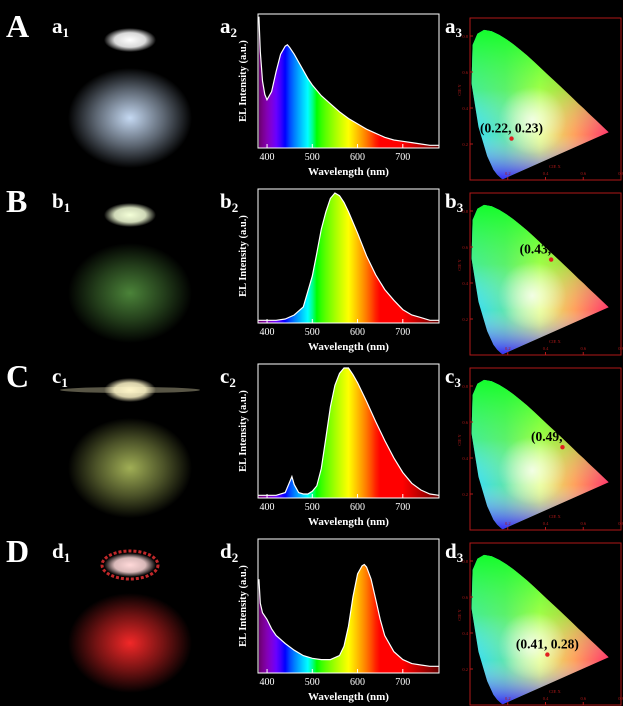  What do you see at coordinates (229, 202) in the screenshot?
I see `panel-label-spectrum: b2` at bounding box center [229, 202].